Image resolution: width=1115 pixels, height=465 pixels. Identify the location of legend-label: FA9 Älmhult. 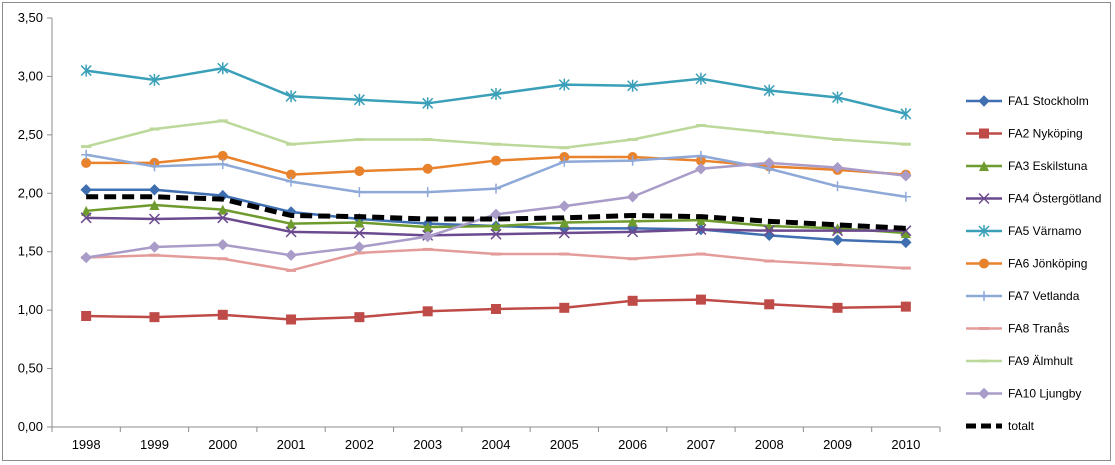
(1040, 361).